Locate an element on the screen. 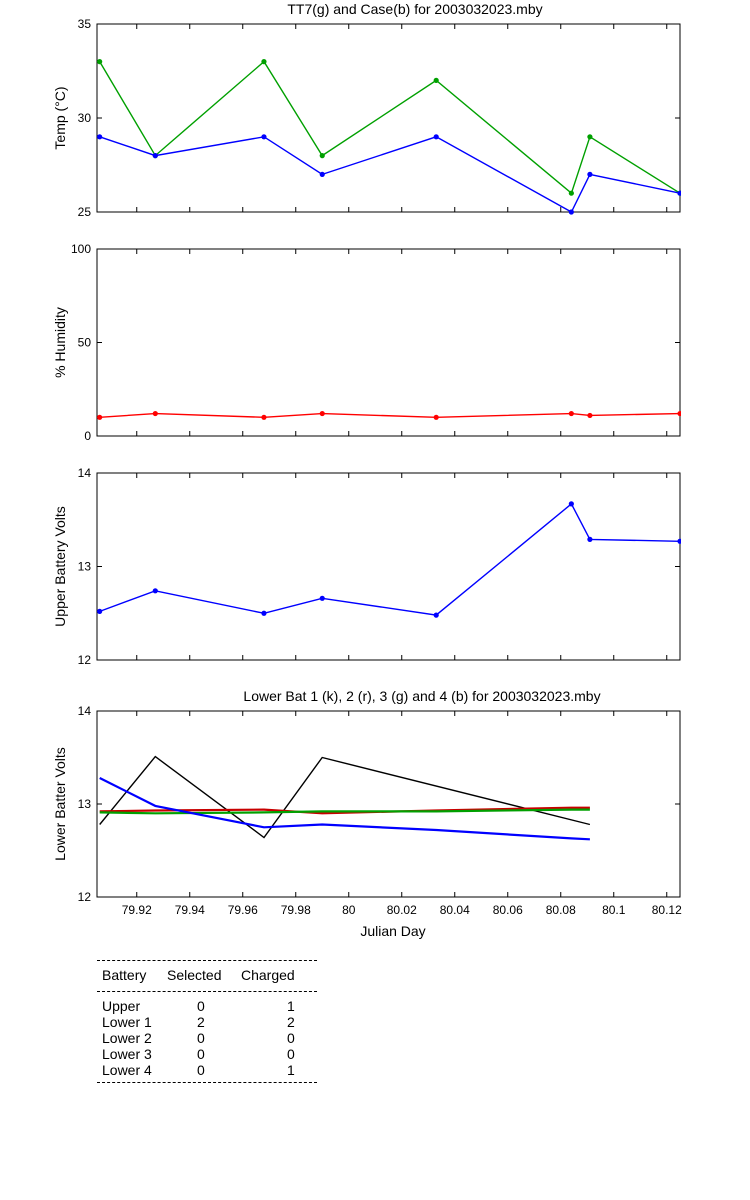  y-tick-label: 100 is located at coordinates (81, 249).